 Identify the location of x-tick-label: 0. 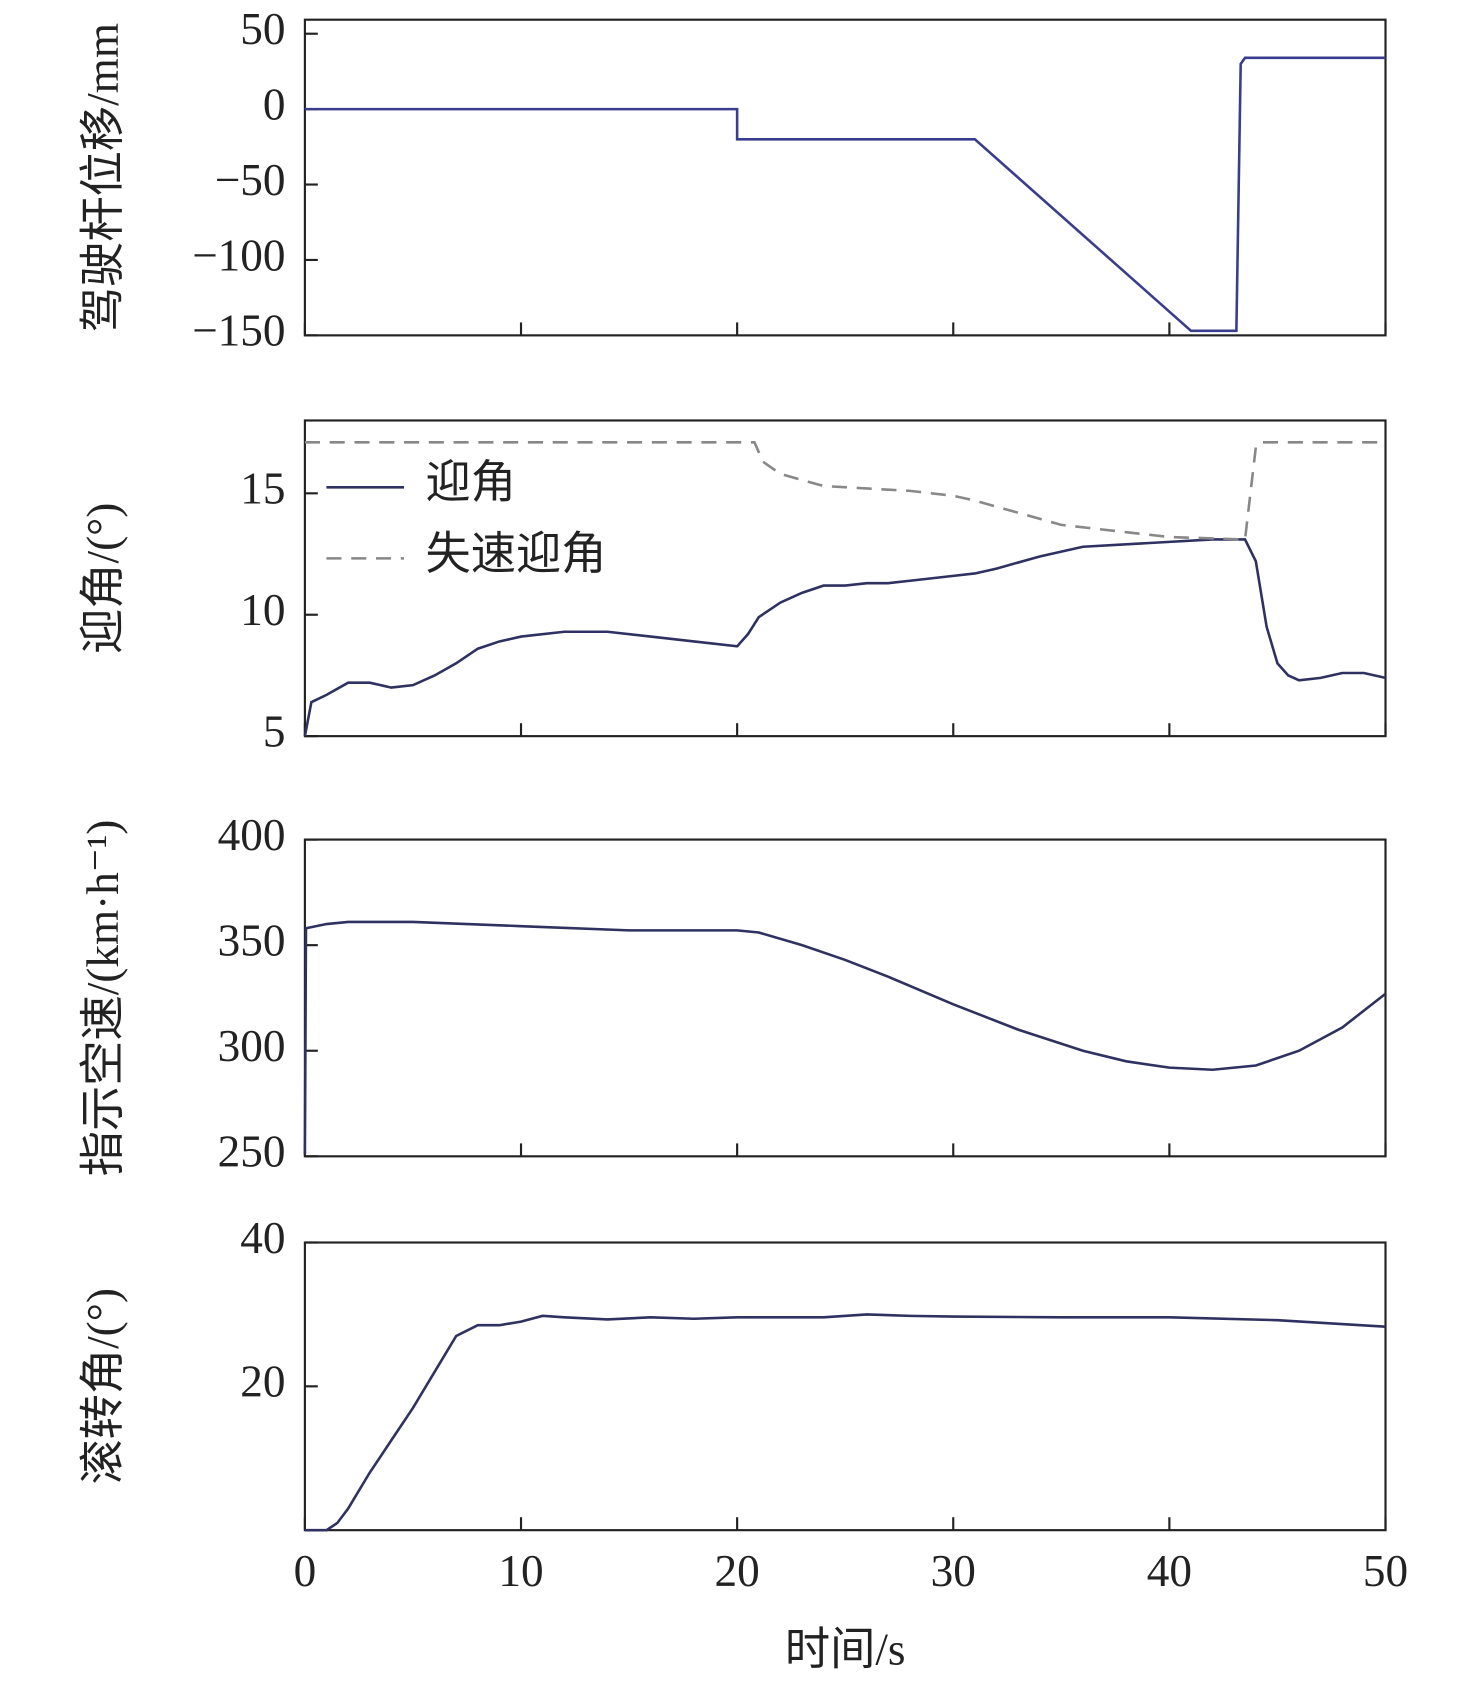
(305, 1571).